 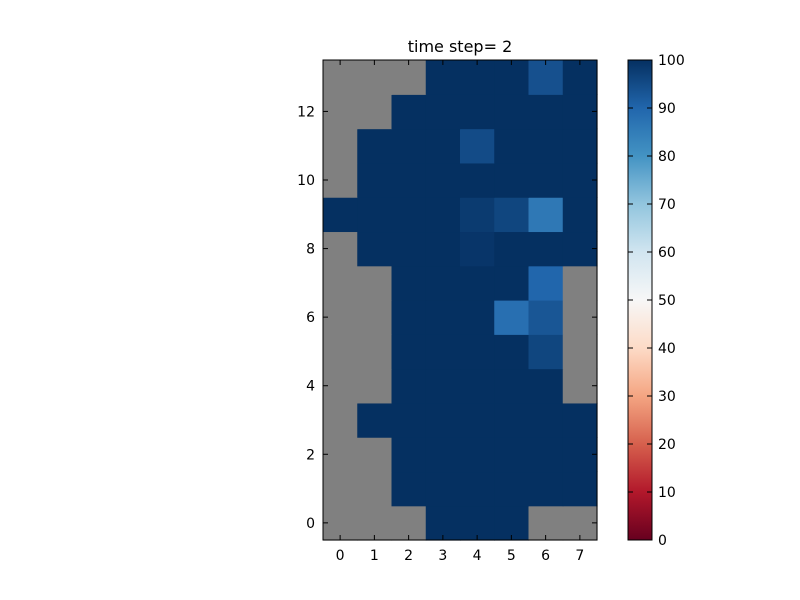 I want to click on x-tick-label: 5, so click(x=511, y=556).